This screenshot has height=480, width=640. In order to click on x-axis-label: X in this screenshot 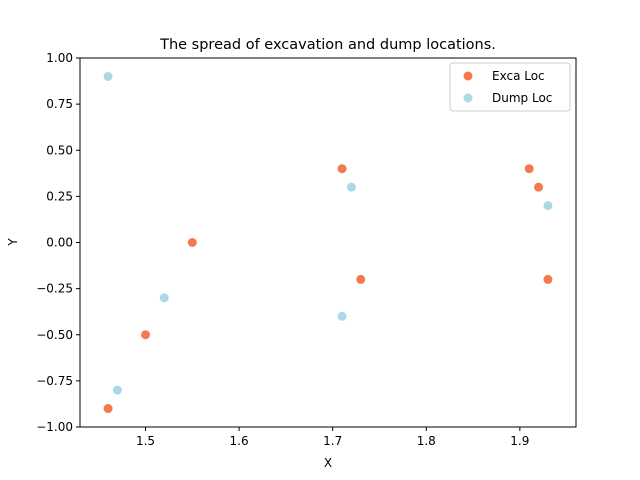, I will do `click(328, 463)`.